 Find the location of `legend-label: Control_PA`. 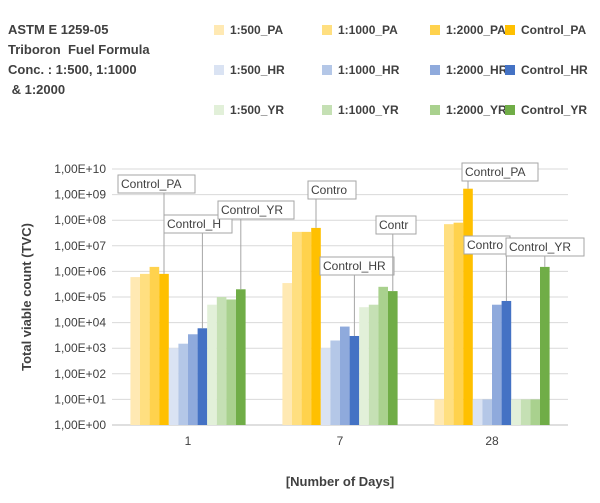

legend-label: Control_PA is located at coordinates (554, 30).